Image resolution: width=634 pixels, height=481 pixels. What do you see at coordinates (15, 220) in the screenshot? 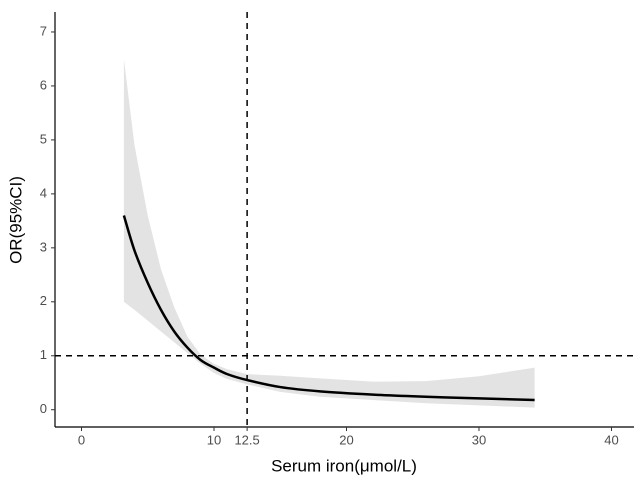
I see `y-axis-title: OR(95%CI)` at bounding box center [15, 220].